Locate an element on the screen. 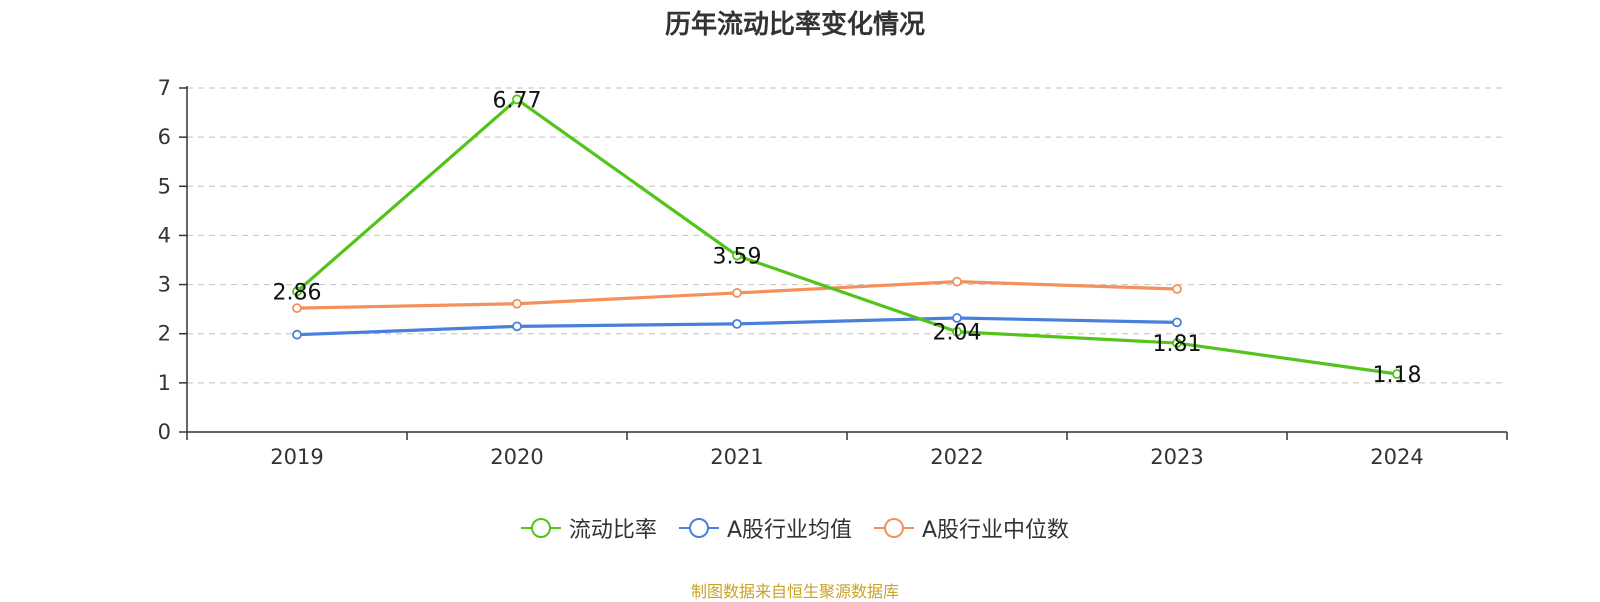  legend-item-current-ratio: 流动比率 is located at coordinates (588, 528).